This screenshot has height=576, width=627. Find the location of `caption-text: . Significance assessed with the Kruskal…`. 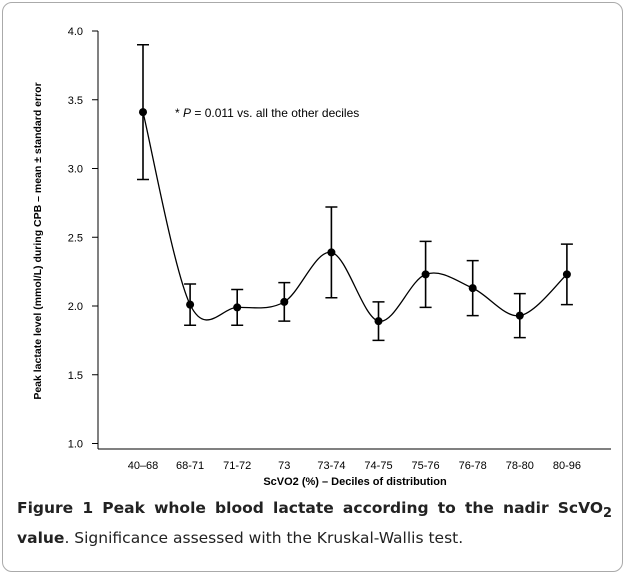

caption-text: . Significance assessed with the Kruskal… is located at coordinates (264, 538).